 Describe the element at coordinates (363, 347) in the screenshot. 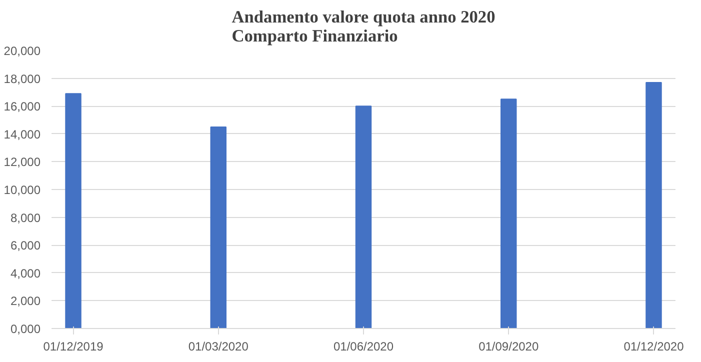

I see `x-tick-label: 01/06/2020` at that location.